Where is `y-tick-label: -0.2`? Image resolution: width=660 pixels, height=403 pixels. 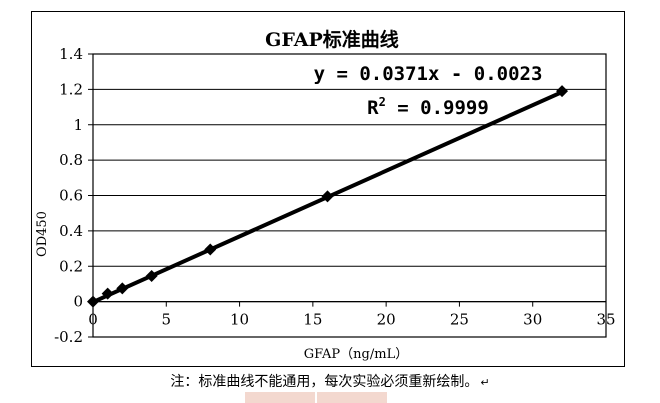
y-tick-label: -0.2 is located at coordinates (68, 337).